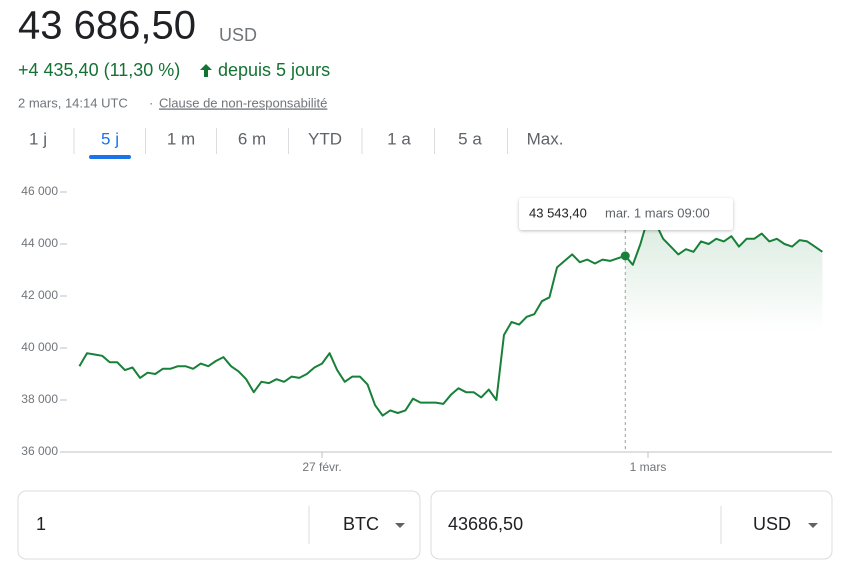 This screenshot has width=854, height=571. What do you see at coordinates (657, 212) in the screenshot?
I see `tooltip-time: mar. 1 mars 09:00` at bounding box center [657, 212].